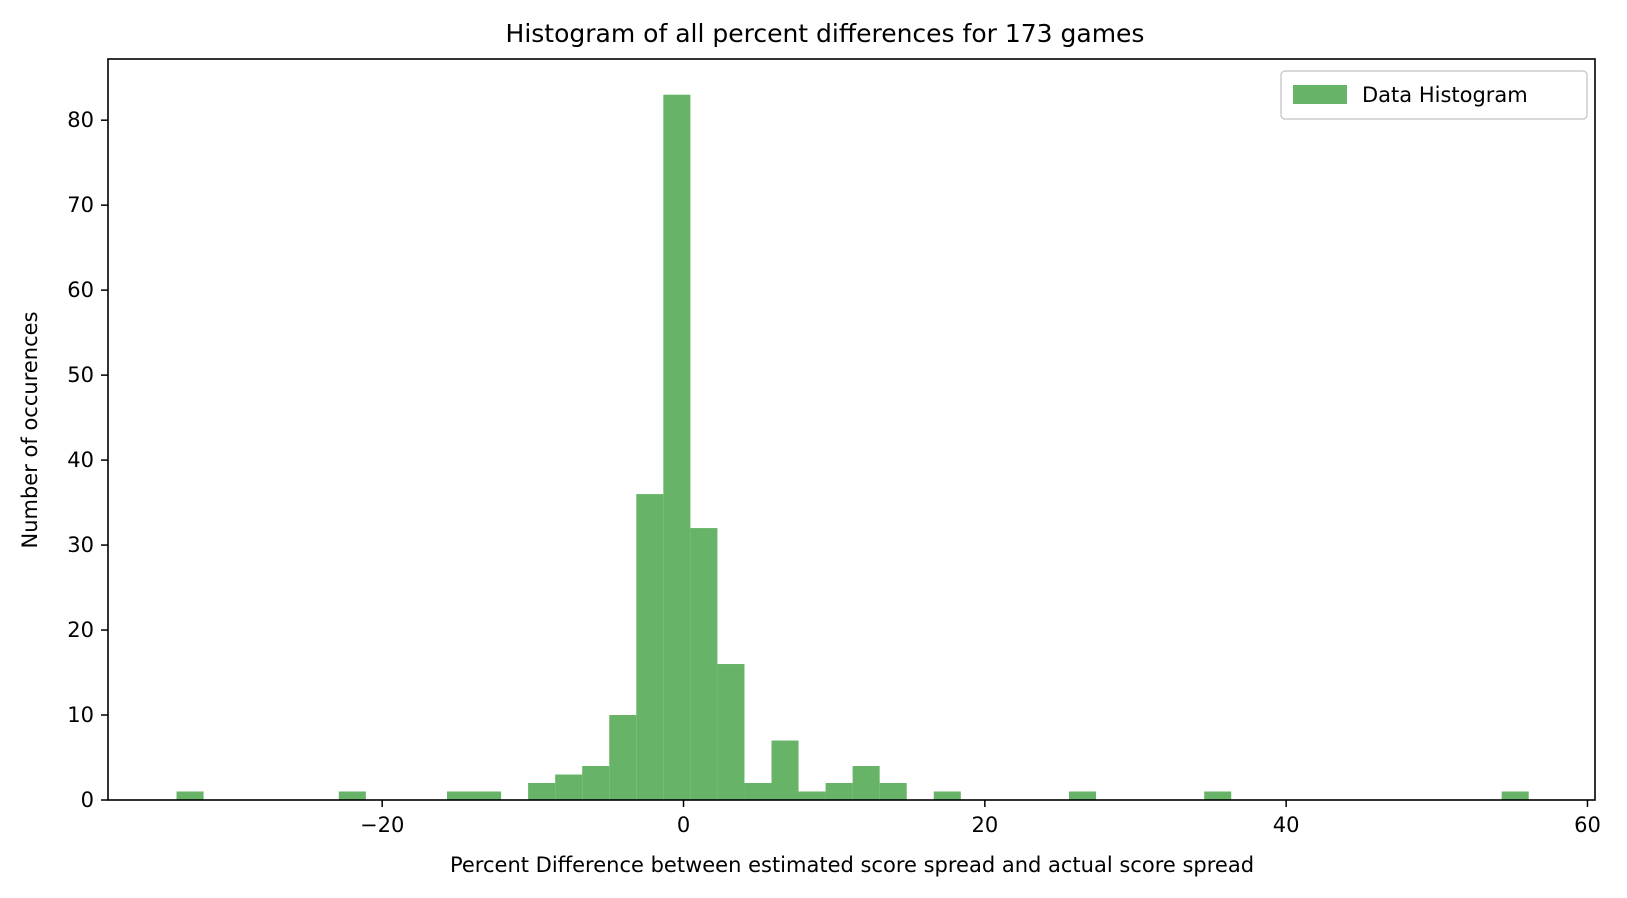 The image size is (1627, 898). I want to click on x-tick-label: 60, so click(1587, 825).